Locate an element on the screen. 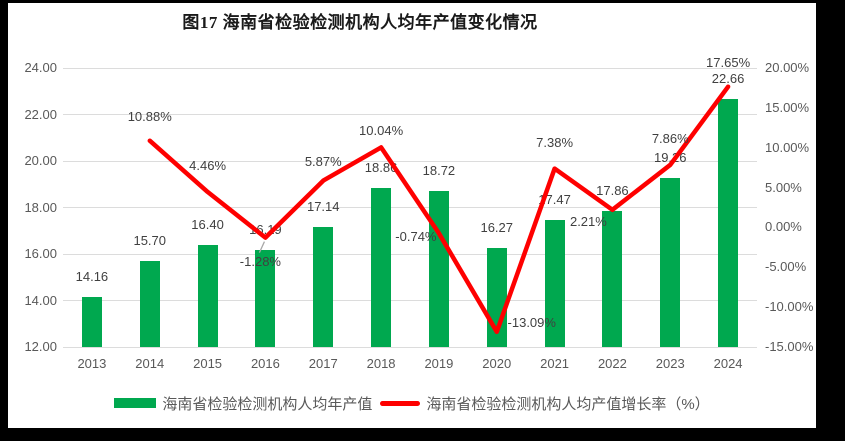 The height and width of the screenshot is (441, 845). x-axis-label: 2022 is located at coordinates (612, 363).